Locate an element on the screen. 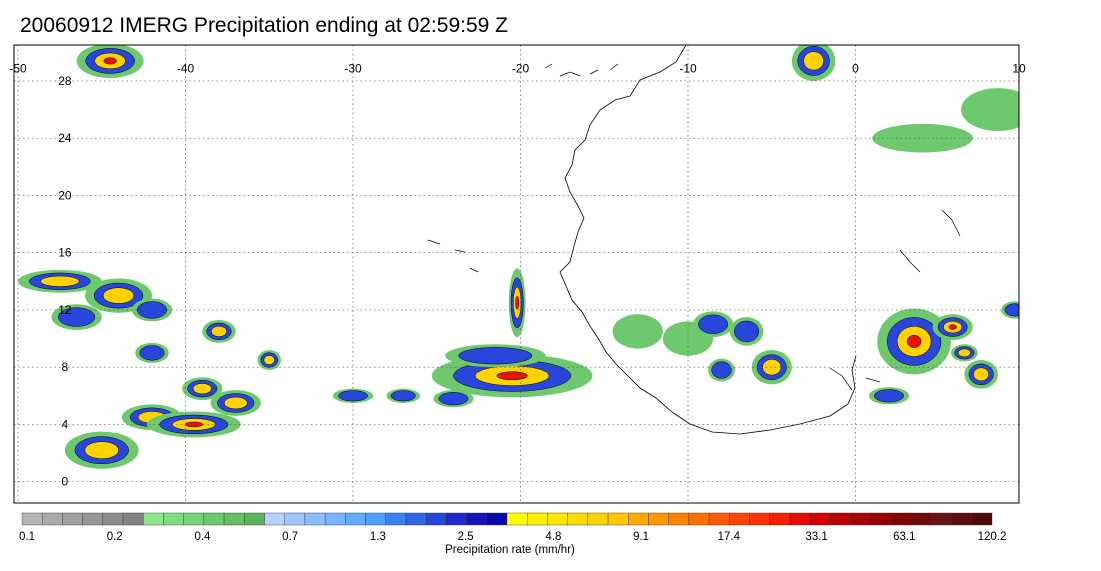 The width and height of the screenshot is (1101, 571). colorbar-tick-label: 2.5 is located at coordinates (466, 537).